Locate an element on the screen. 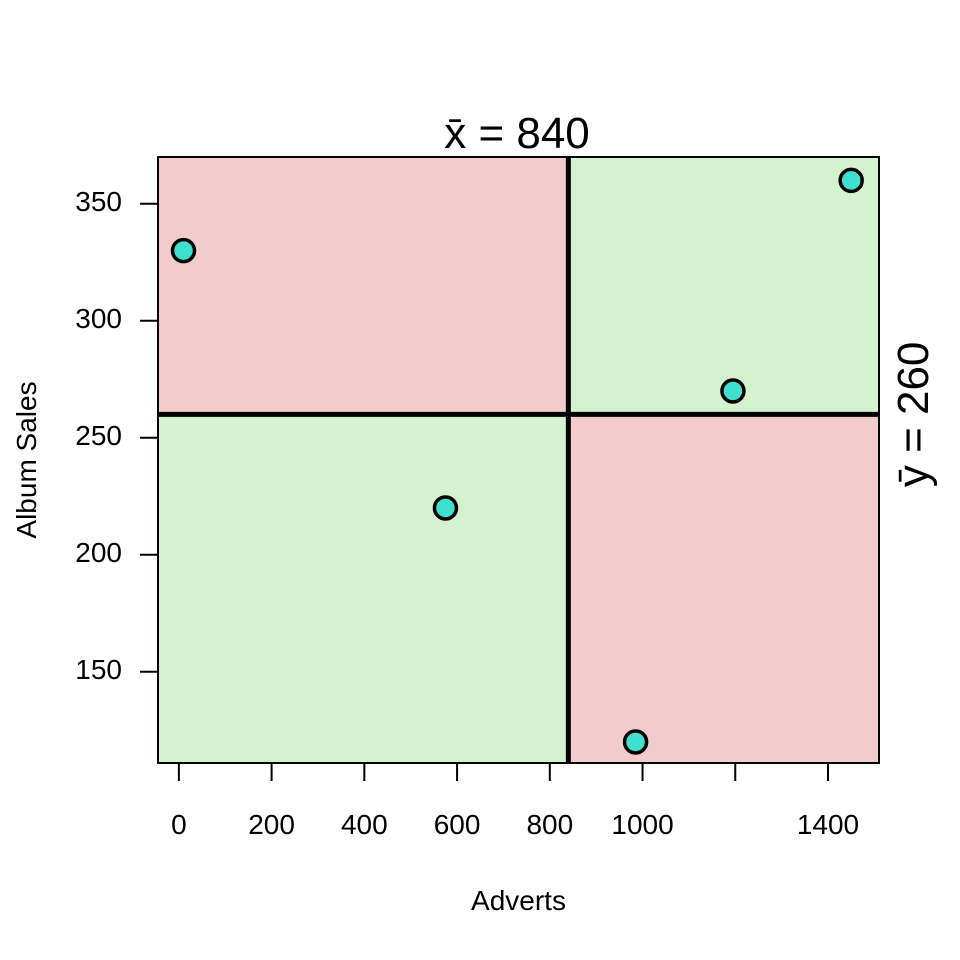  x-tick-label: 600 is located at coordinates (457, 824).